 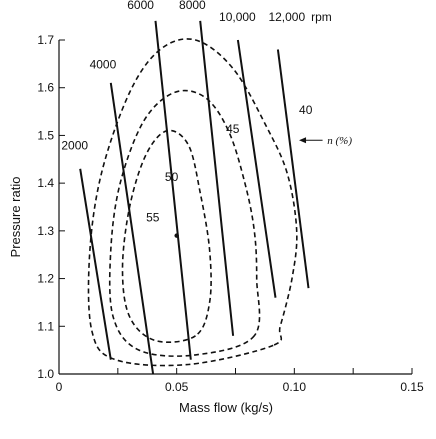 What do you see at coordinates (140, 6) in the screenshot?
I see `speed-label-6000: 6000` at bounding box center [140, 6].